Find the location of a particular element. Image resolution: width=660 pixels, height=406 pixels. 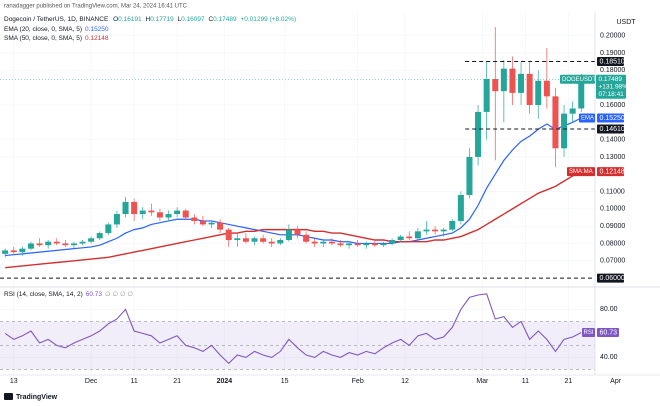

ohlc-key: C is located at coordinates (210, 19).